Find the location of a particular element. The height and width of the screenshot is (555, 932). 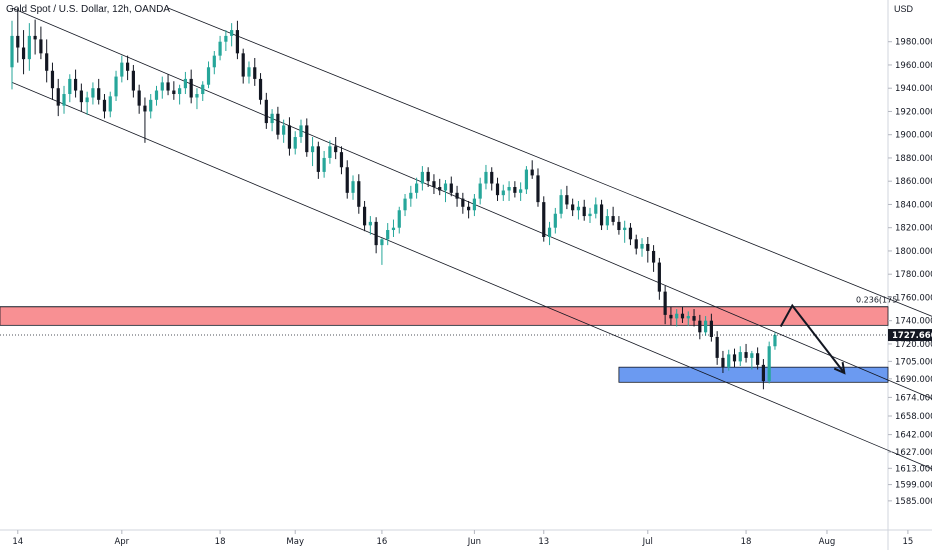

projection-path is located at coordinates (812, 338).